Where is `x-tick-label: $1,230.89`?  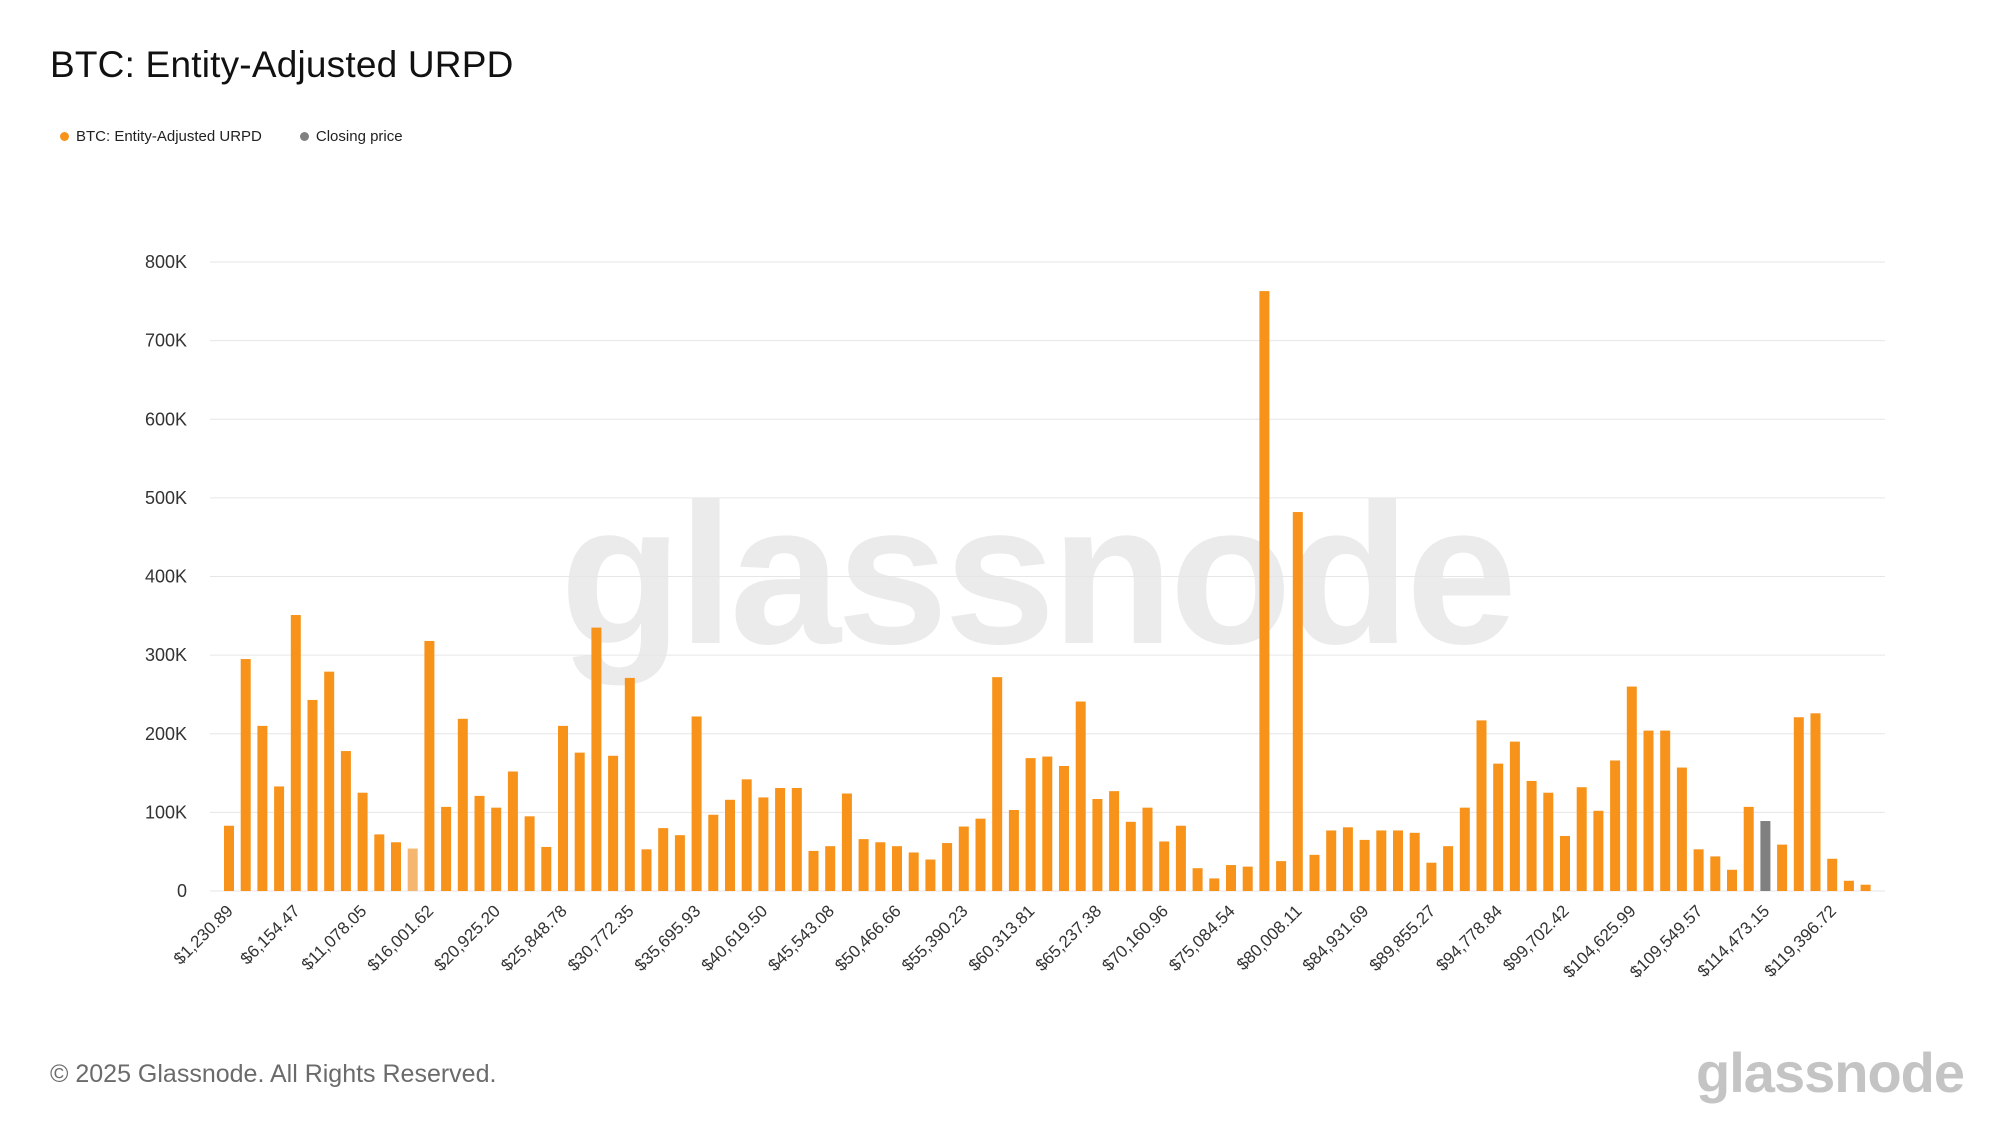
x-tick-label: $1,230.89 is located at coordinates (203, 934).